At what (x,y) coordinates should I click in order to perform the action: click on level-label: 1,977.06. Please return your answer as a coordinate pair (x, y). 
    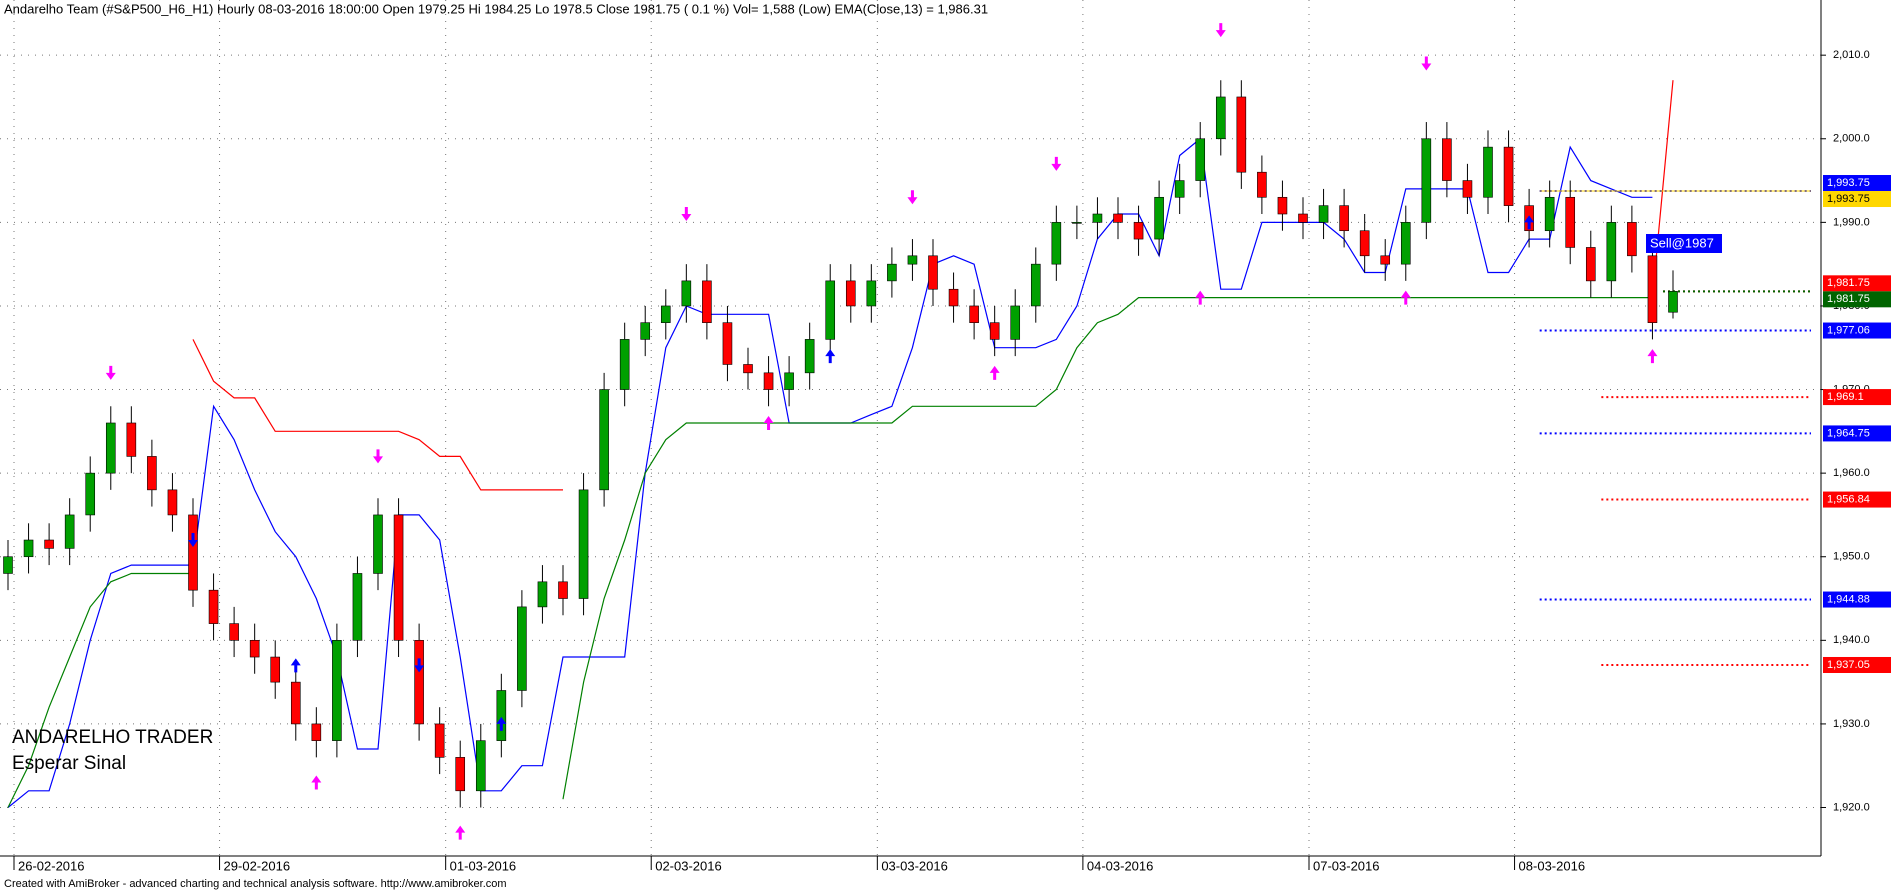
    Looking at the image, I should click on (1848, 330).